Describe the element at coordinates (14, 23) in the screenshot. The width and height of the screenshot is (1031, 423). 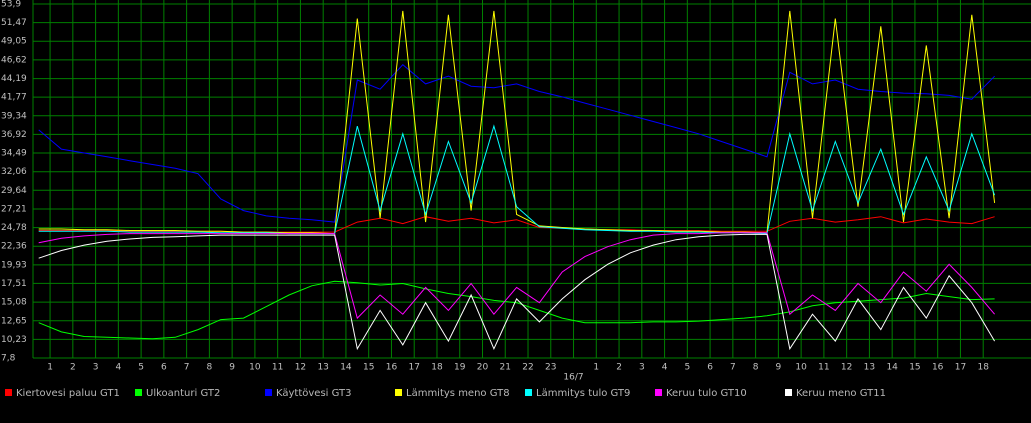
I see `y-tick-label: 51,47` at that location.